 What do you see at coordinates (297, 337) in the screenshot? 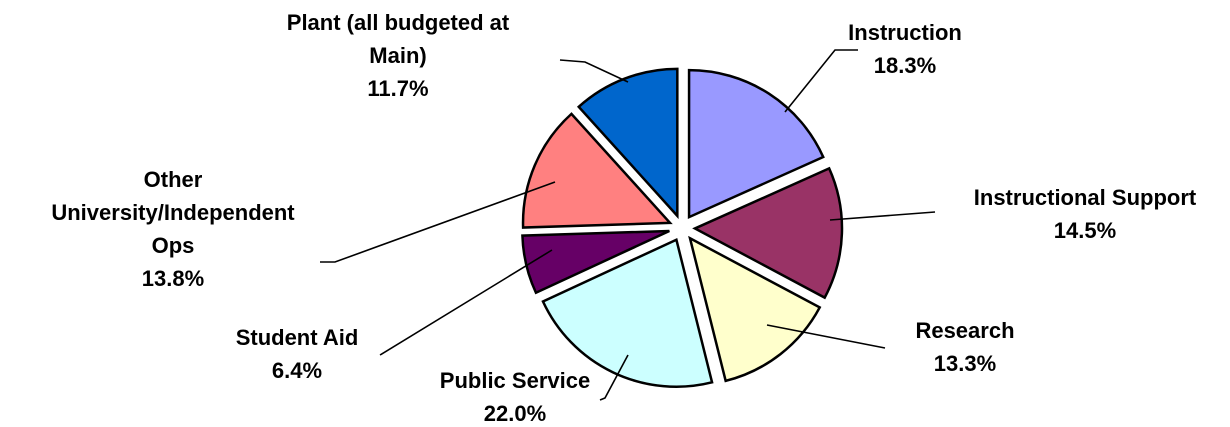
I see `slice-label-student-aid: Student Aid` at bounding box center [297, 337].